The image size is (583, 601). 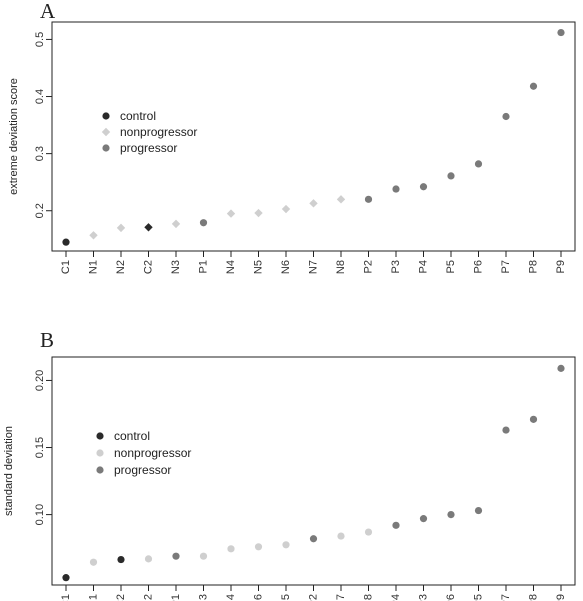 What do you see at coordinates (40, 96) in the screenshot?
I see `y-tick-label: 0.4` at bounding box center [40, 96].